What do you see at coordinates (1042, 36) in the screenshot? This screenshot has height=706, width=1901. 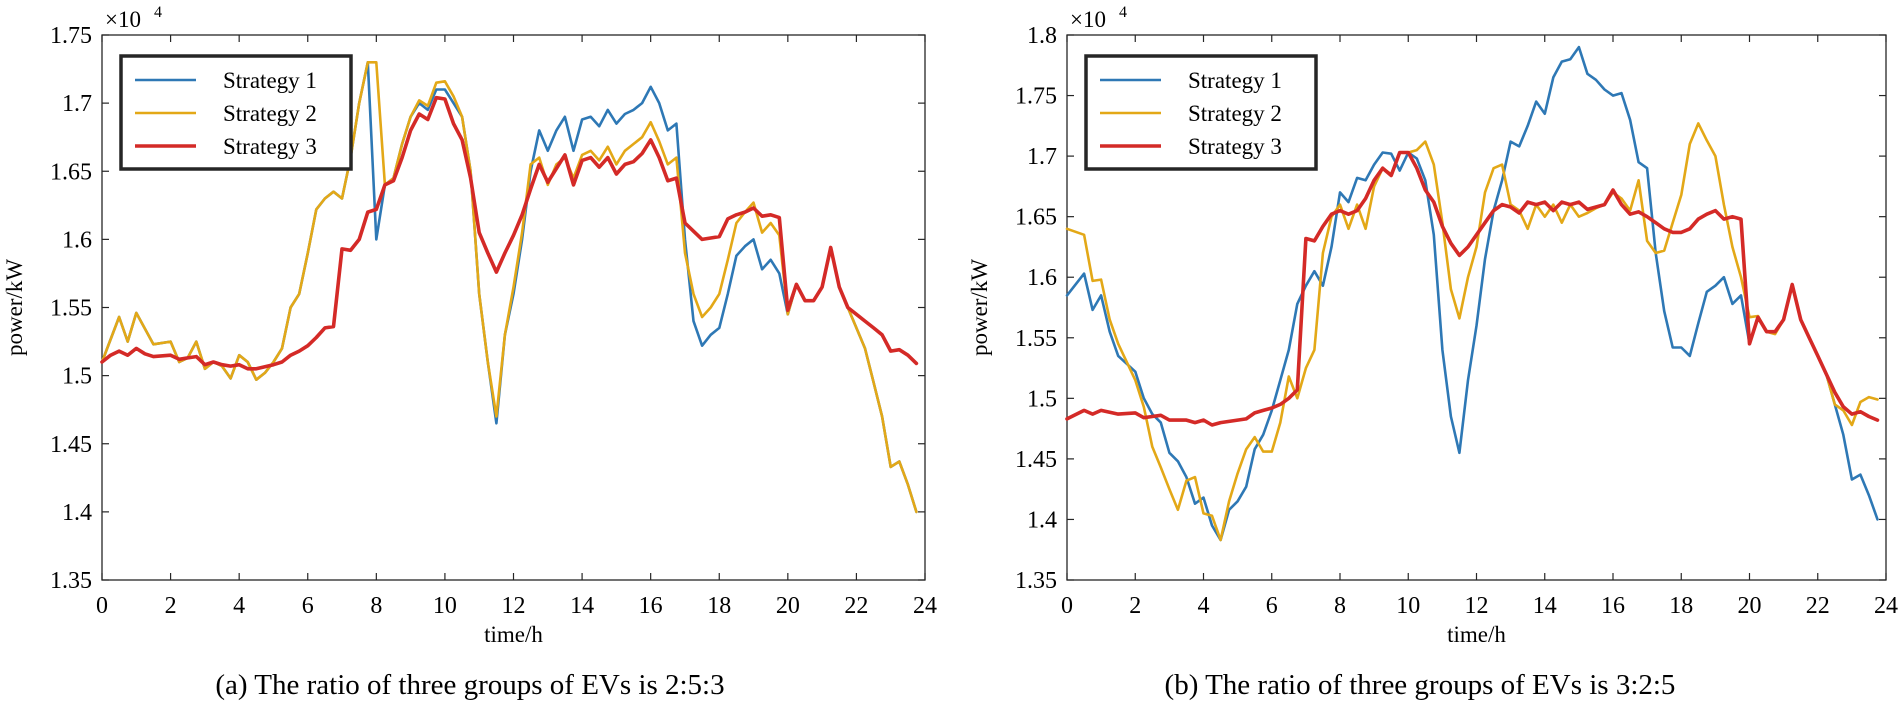 I see `y-tick-label: 1.8` at bounding box center [1042, 36].